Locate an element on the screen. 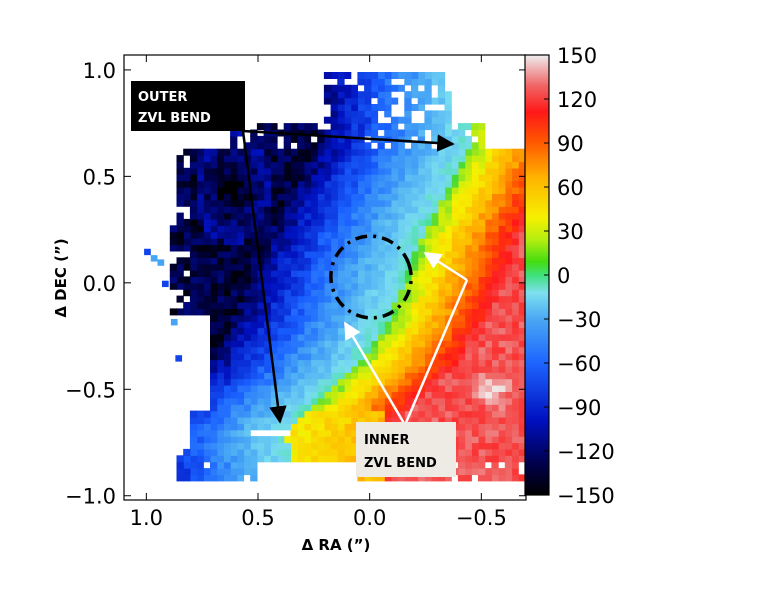  x-tick-label: 0.0 is located at coordinates (369, 518).